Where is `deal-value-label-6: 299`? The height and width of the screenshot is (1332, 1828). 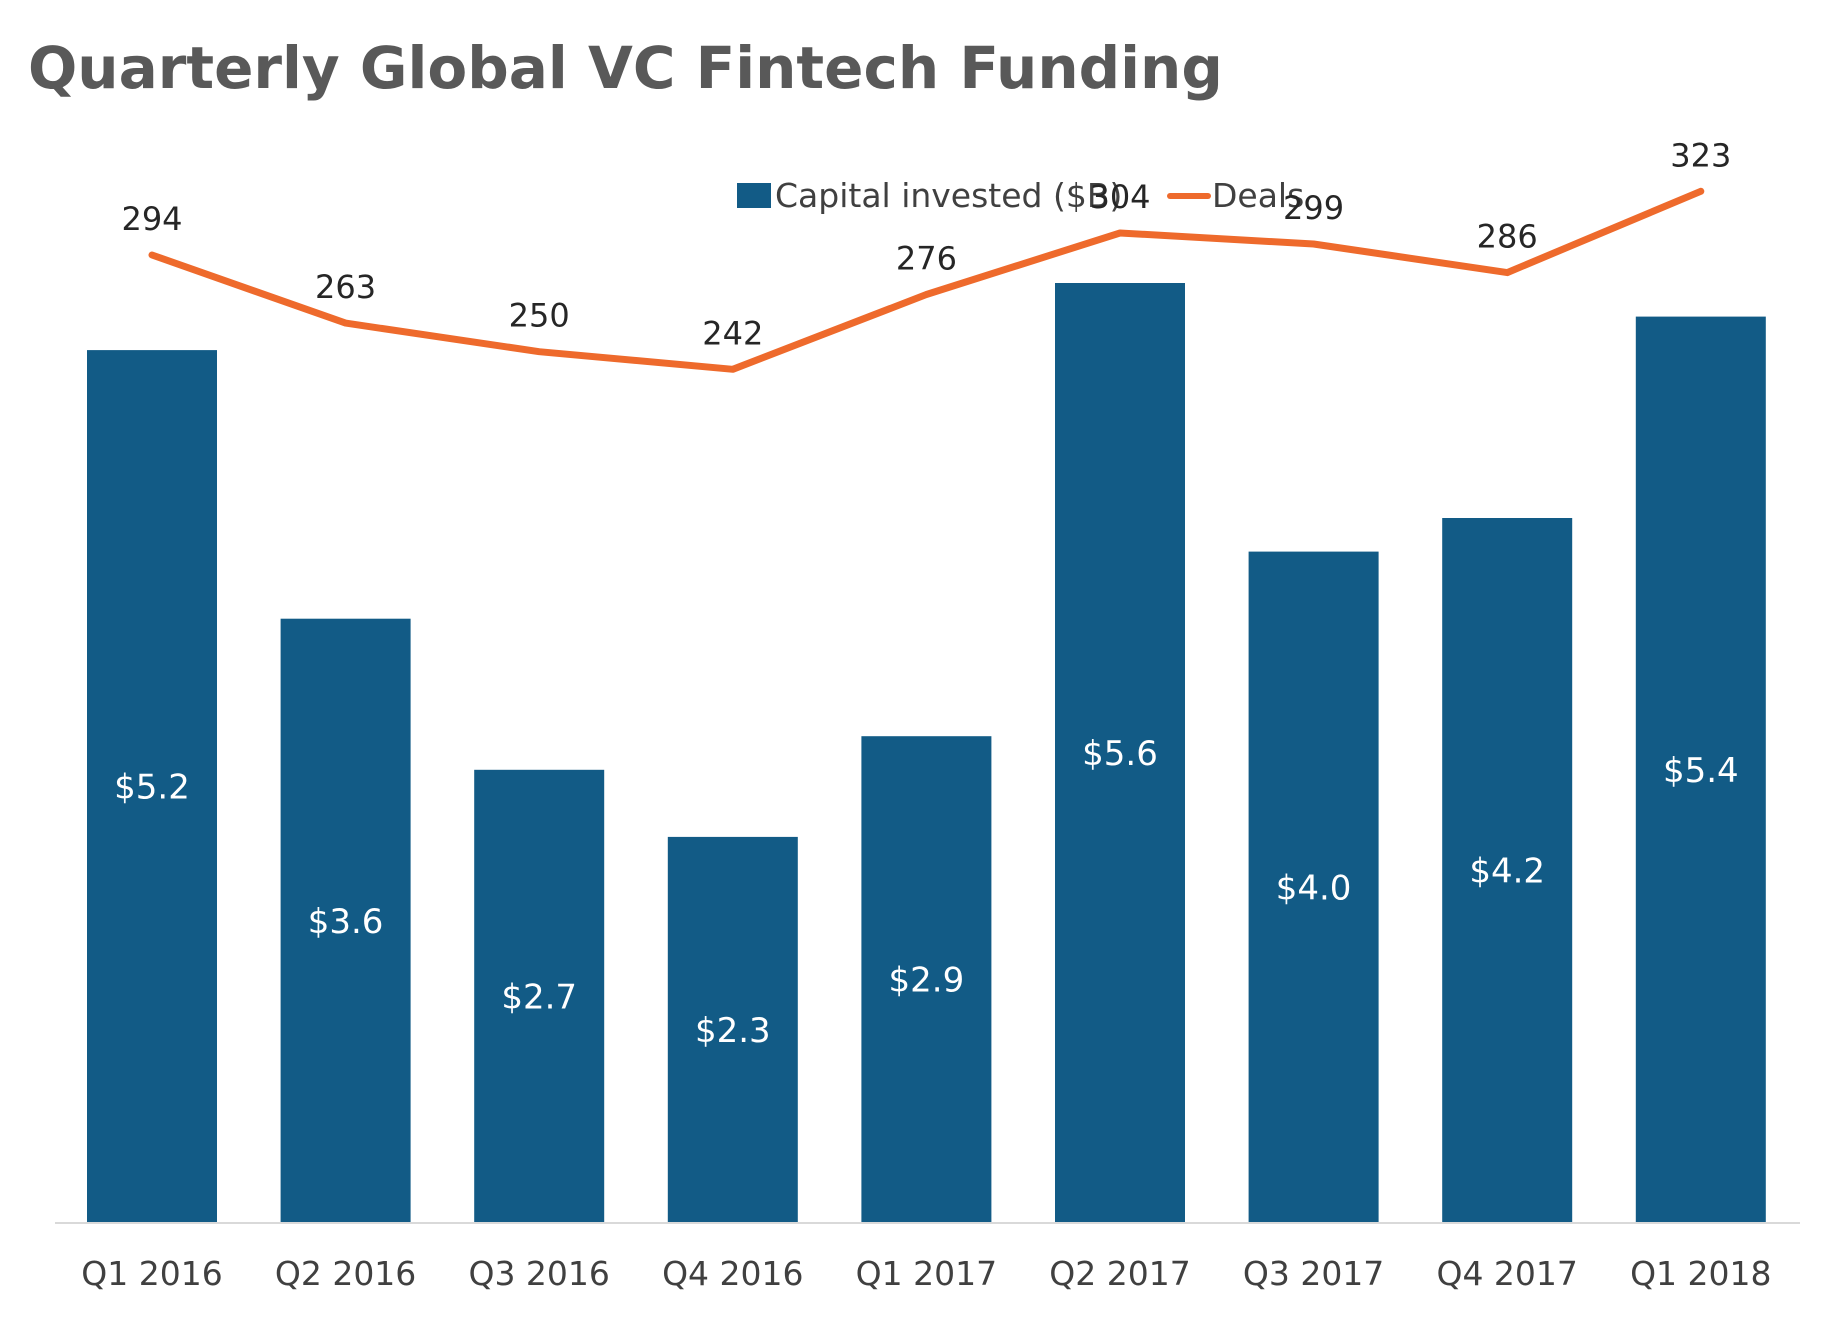 deal-value-label-6: 299 is located at coordinates (1313, 208).